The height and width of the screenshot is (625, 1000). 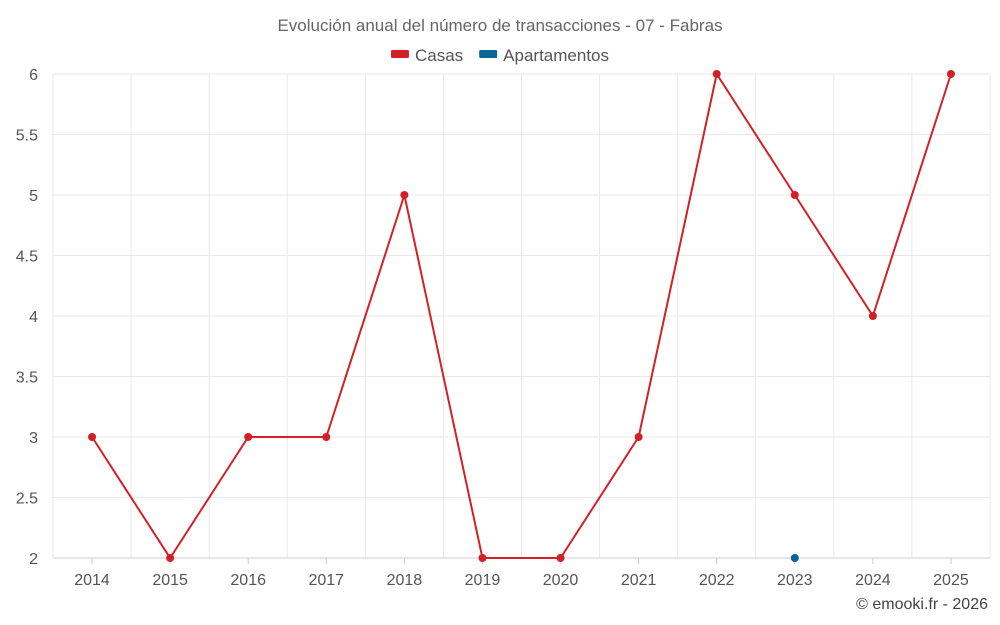 I want to click on x-tick-label: 2025, so click(x=951, y=580).